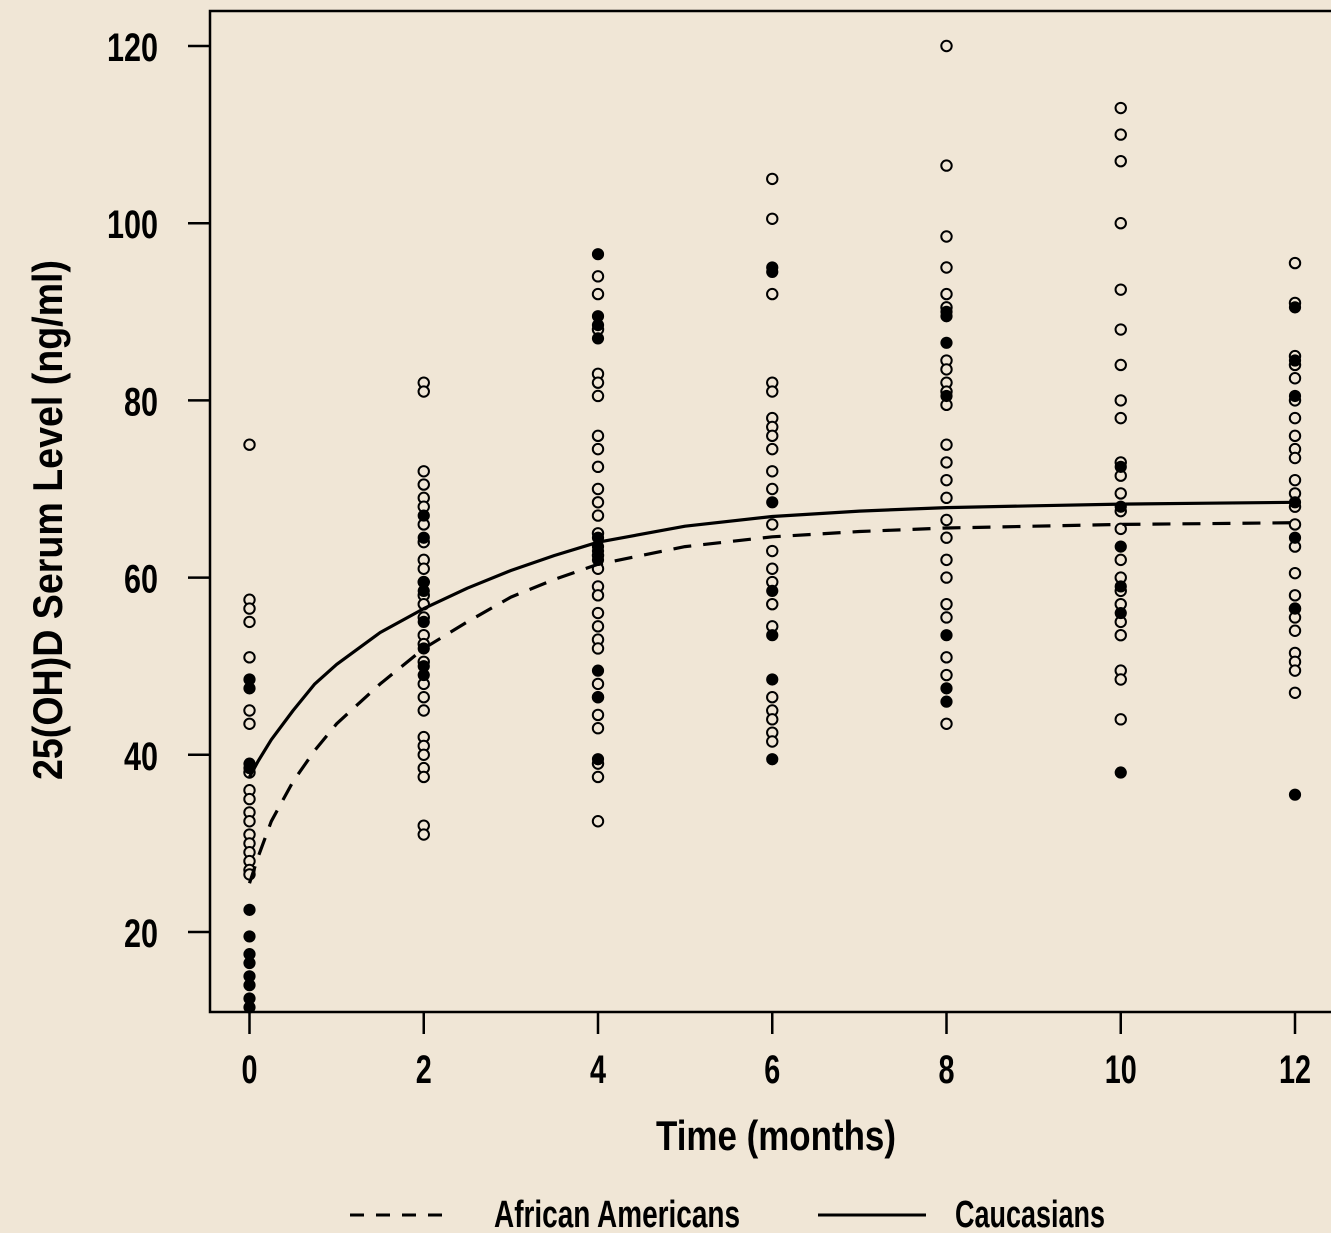 This screenshot has width=1331, height=1233. What do you see at coordinates (141, 757) in the screenshot?
I see `y-tick-label-40: 40` at bounding box center [141, 757].